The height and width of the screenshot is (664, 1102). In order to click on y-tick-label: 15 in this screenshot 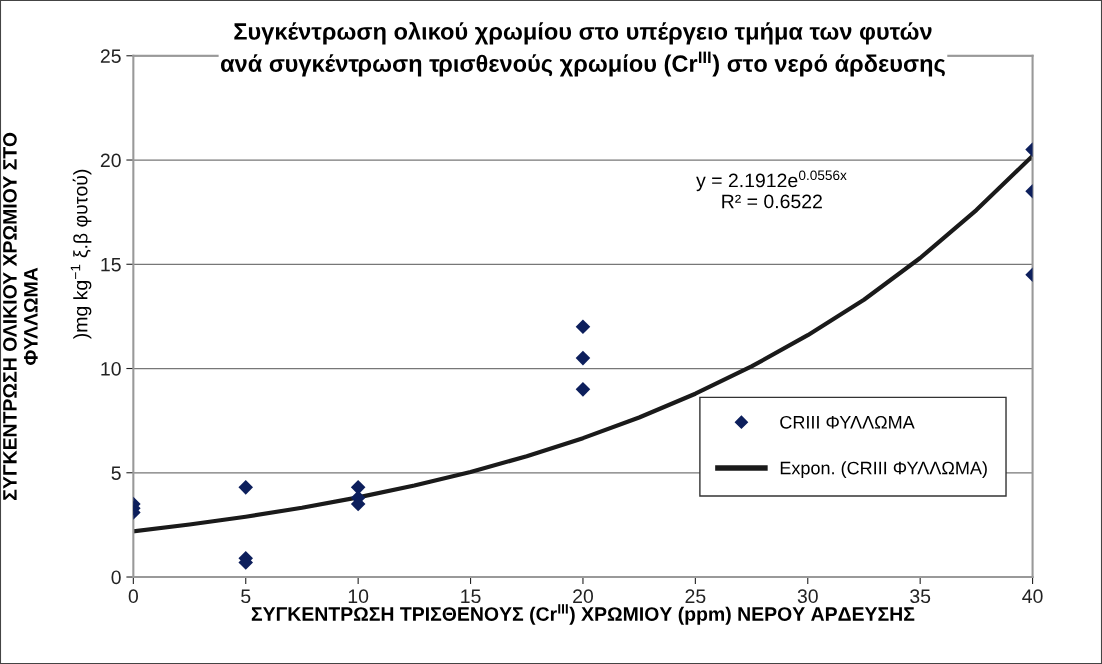, I will do `click(111, 264)`.